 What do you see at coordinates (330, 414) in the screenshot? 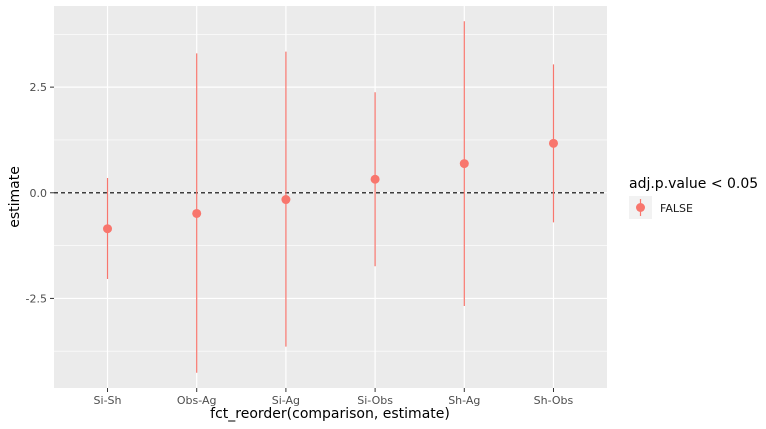
I see `x-axis-title: fct_reorder(comparison, estimate)` at bounding box center [330, 414].